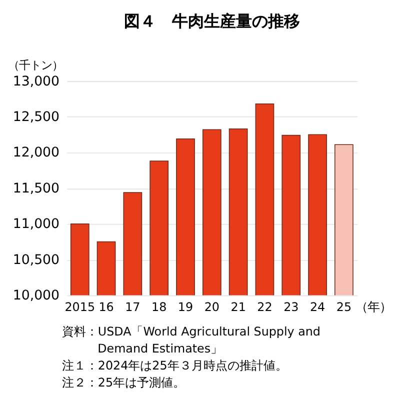  I want to click on y-tick-label: 11,000, so click(36, 224).